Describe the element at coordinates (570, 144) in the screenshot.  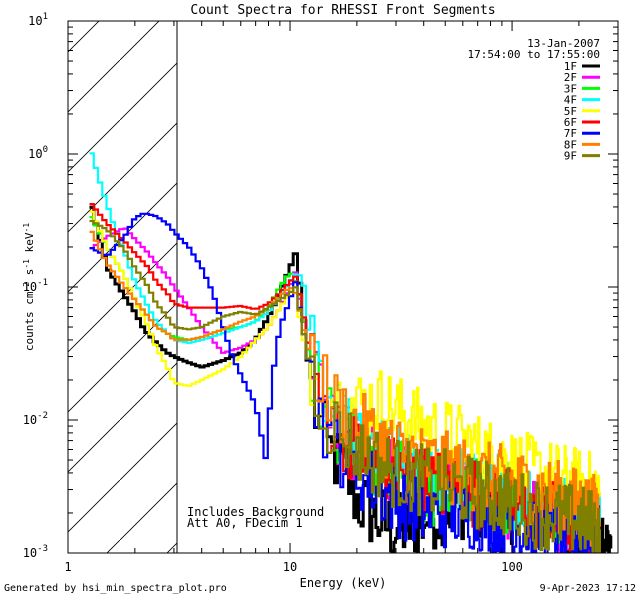
I see `legend-label-8F: 8F` at that location.